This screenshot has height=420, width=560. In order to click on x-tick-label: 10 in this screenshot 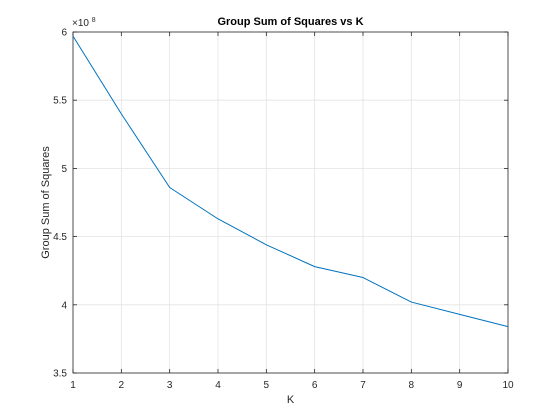, I will do `click(508, 385)`.